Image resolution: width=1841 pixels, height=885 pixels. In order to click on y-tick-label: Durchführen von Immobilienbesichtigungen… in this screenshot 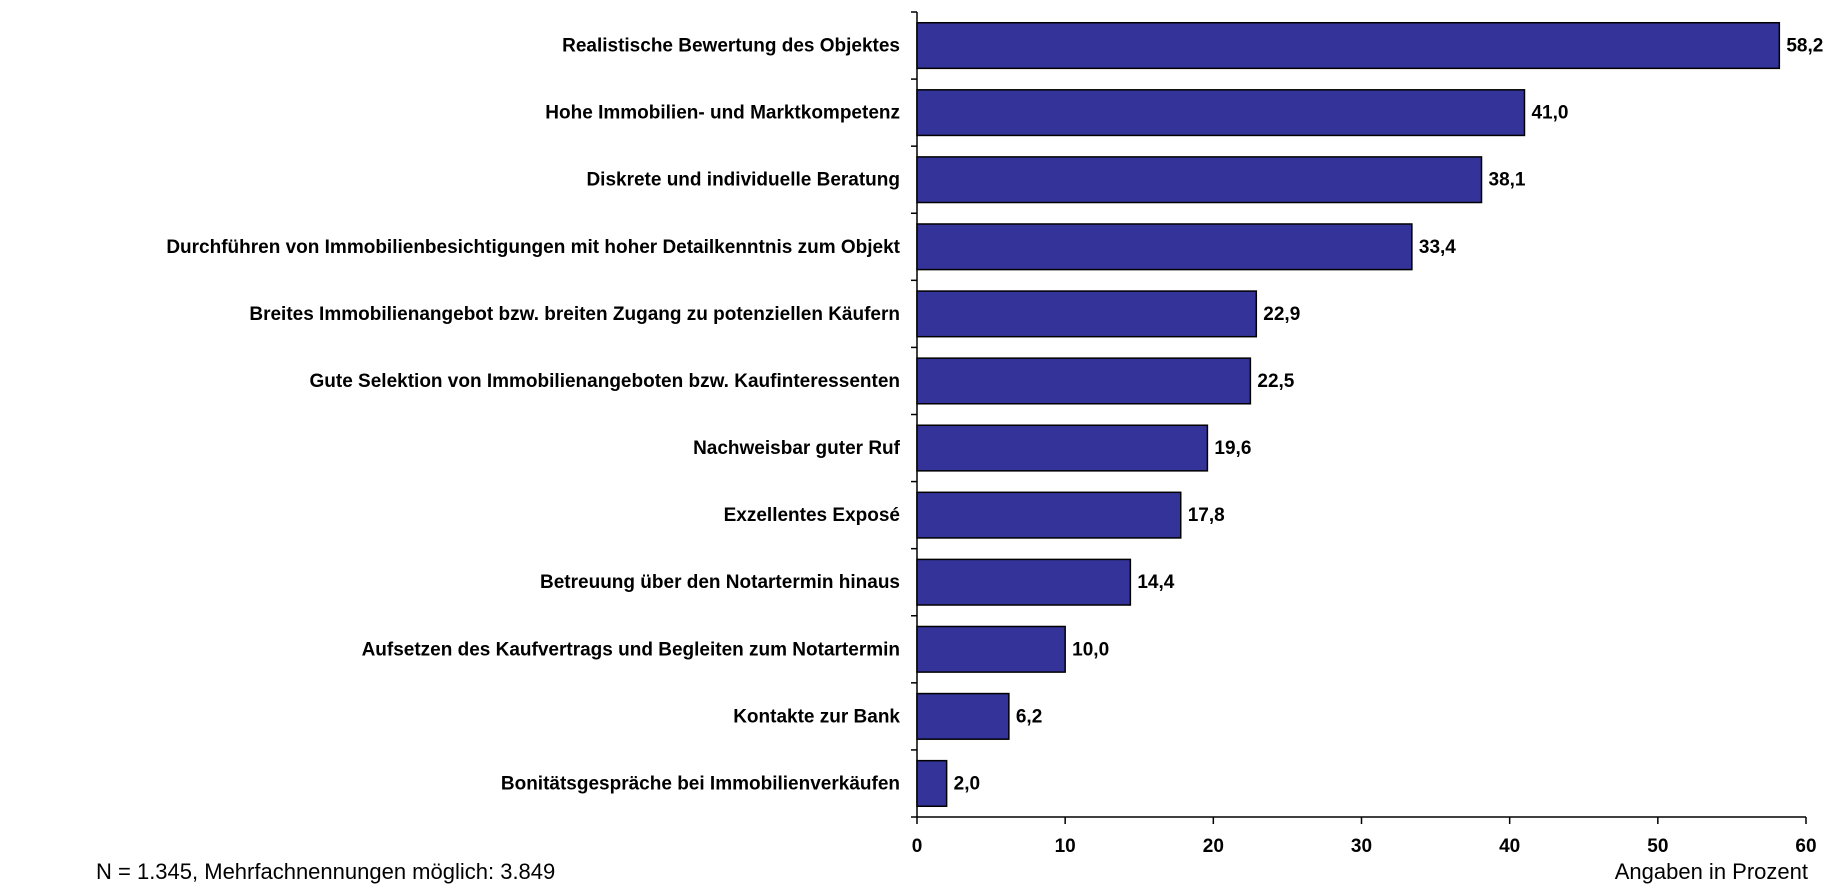, I will do `click(533, 247)`.